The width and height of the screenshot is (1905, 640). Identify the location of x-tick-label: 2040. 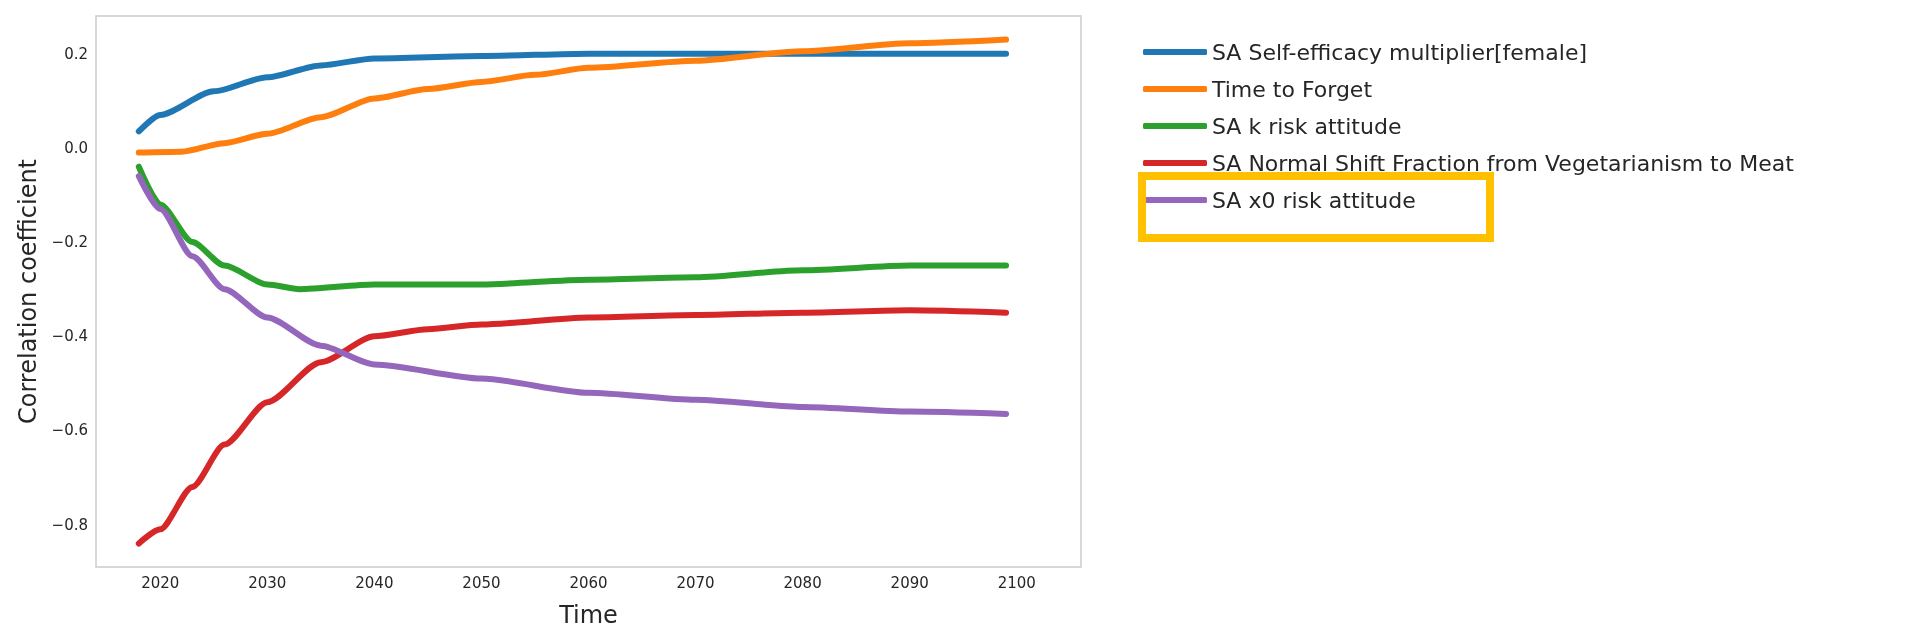
(374, 582).